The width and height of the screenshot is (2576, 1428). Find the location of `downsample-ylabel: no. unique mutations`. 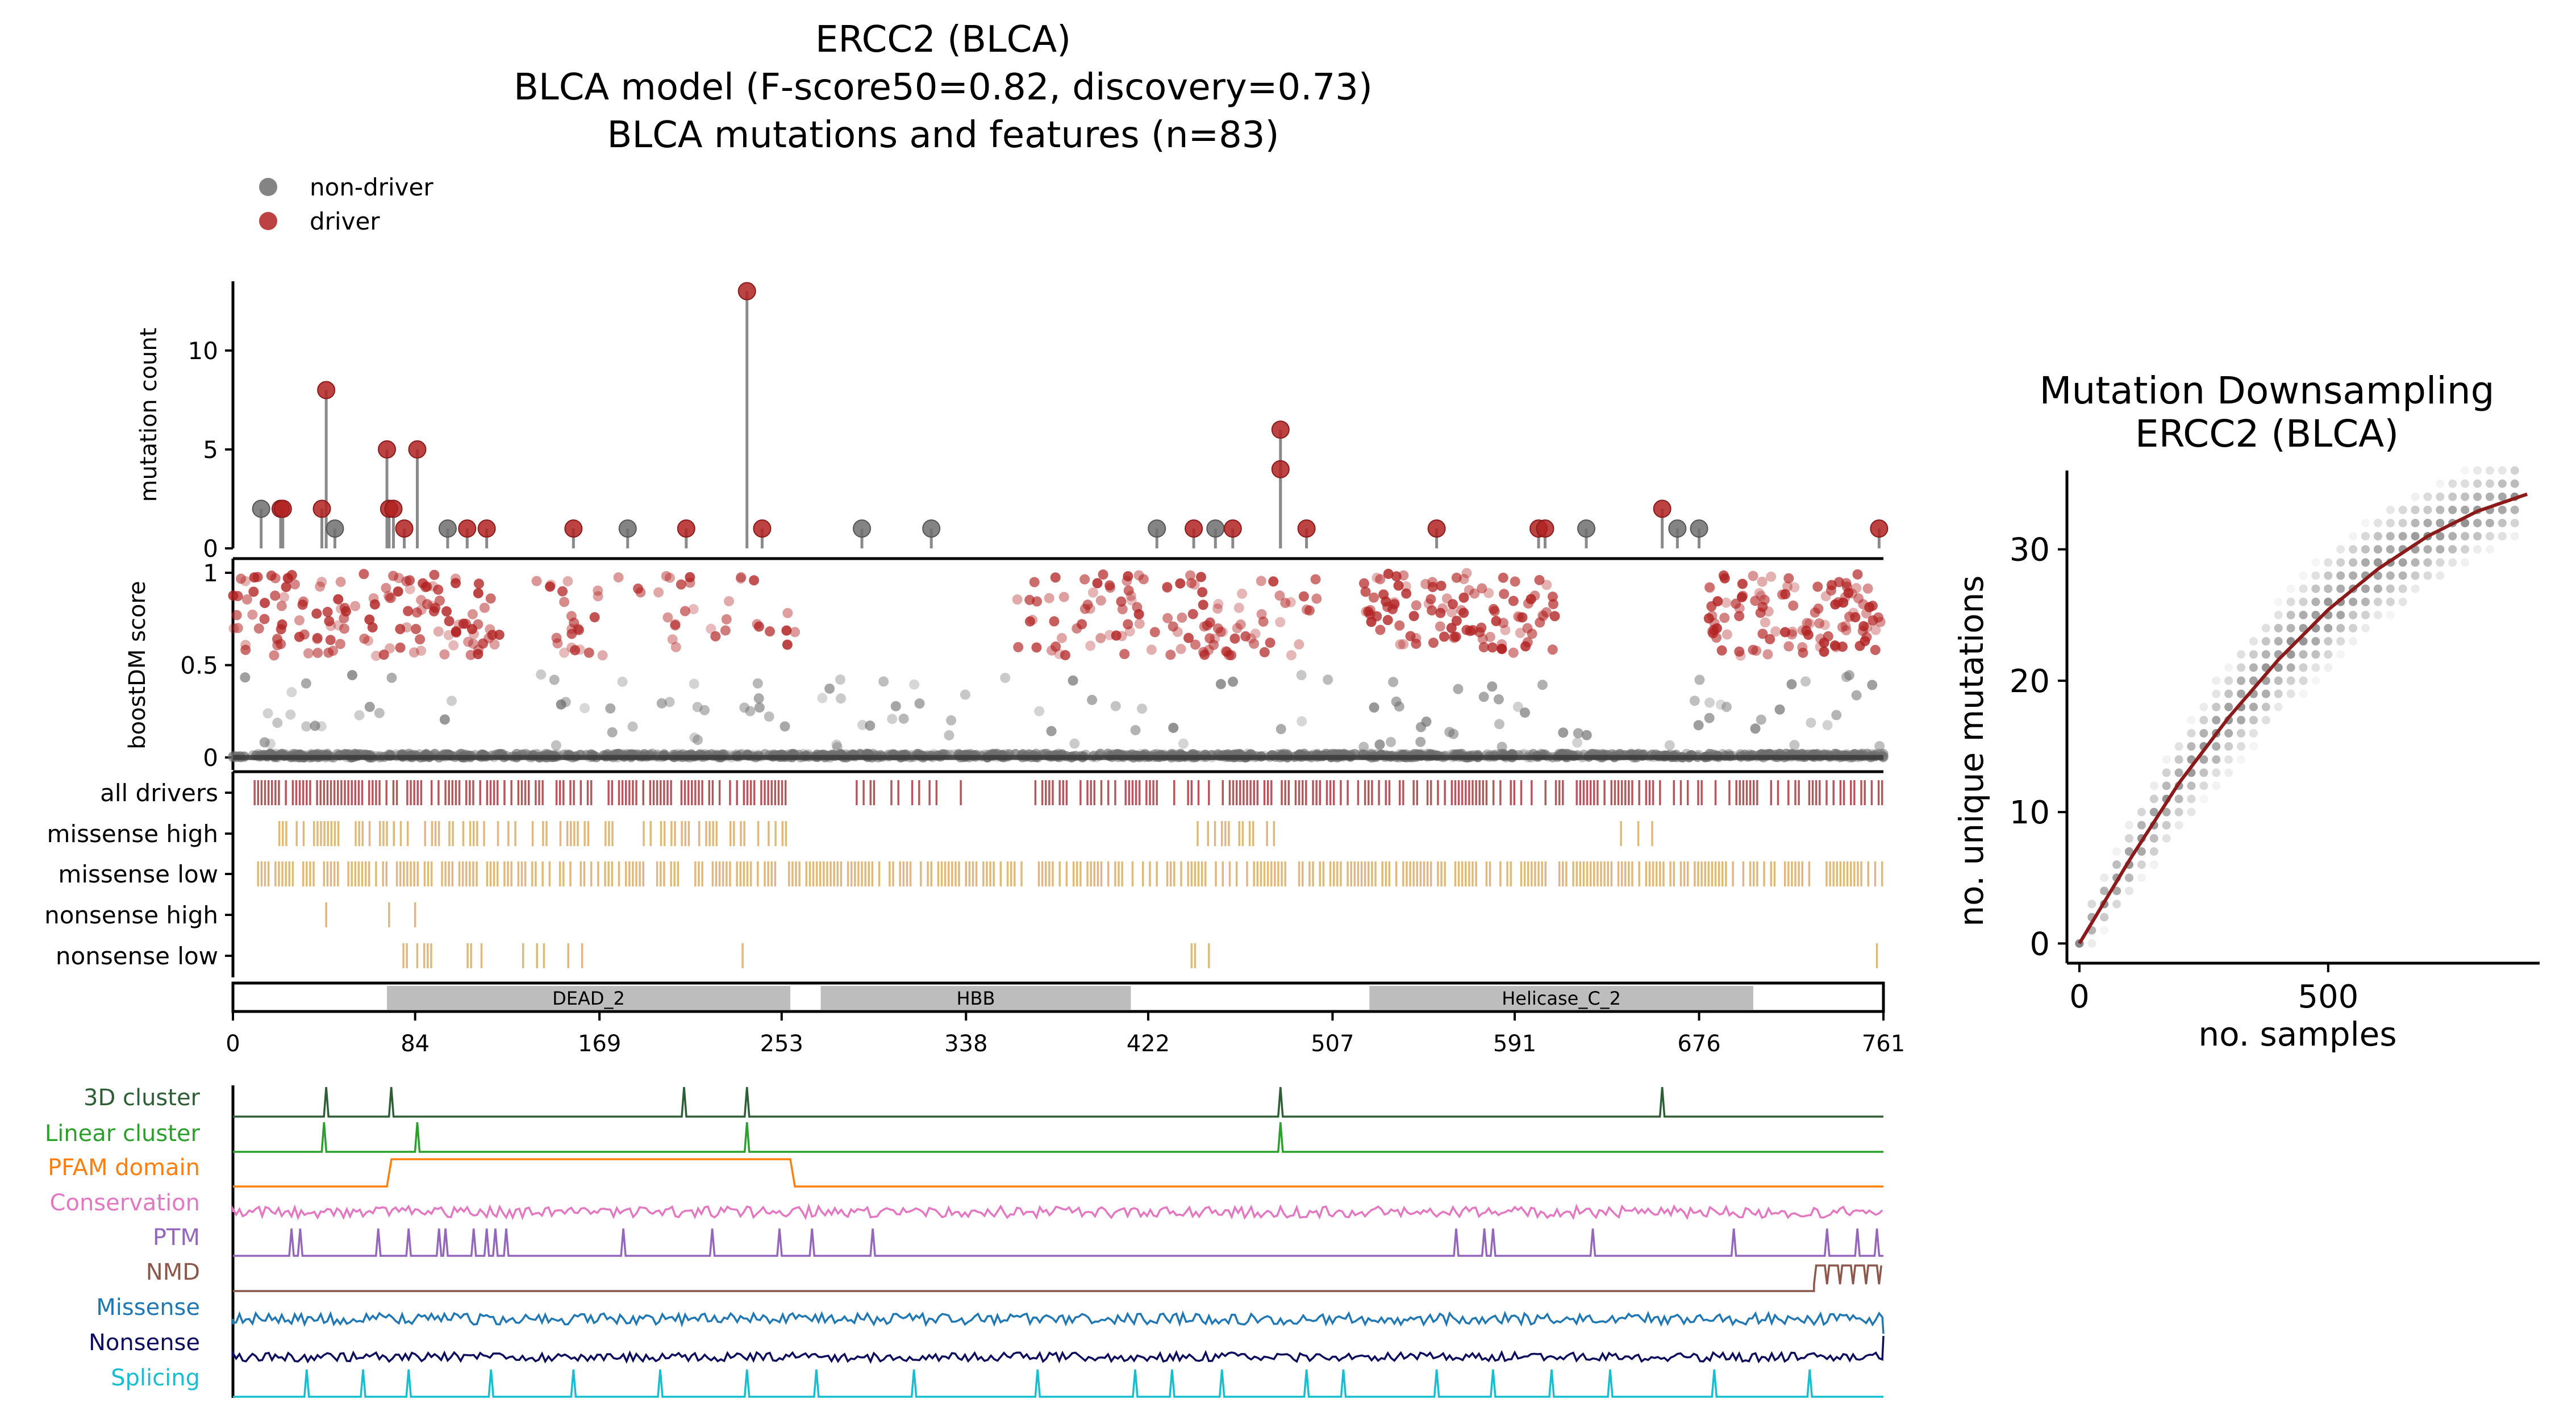

downsample-ylabel: no. unique mutations is located at coordinates (1971, 750).